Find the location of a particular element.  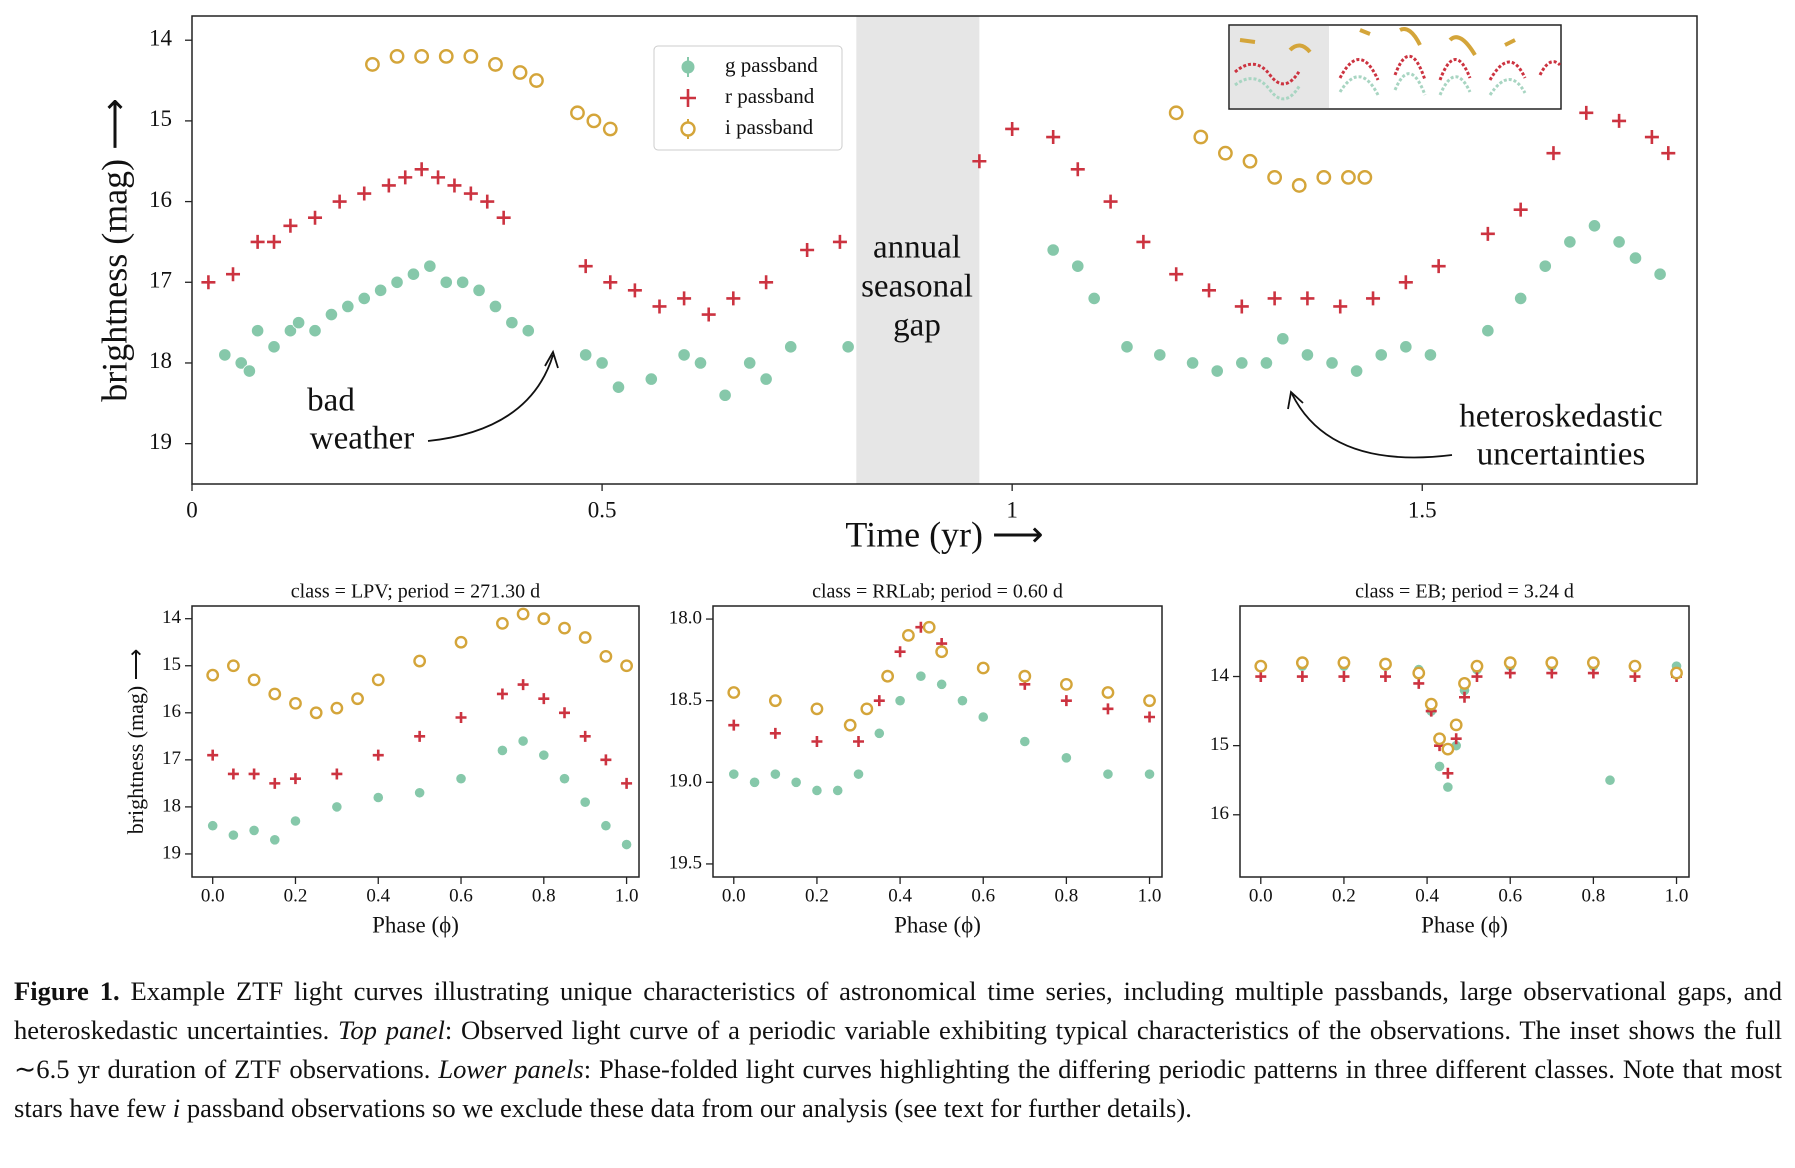

x-tick-label: 0.4 is located at coordinates (900, 895).